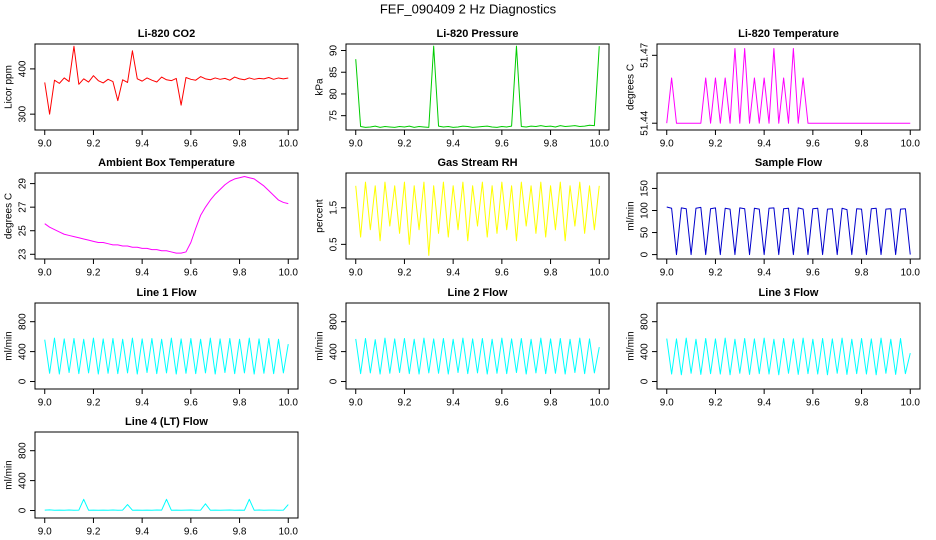 This screenshot has height=540, width=936. What do you see at coordinates (320, 216) in the screenshot?
I see `y-axis-label: percent` at bounding box center [320, 216].